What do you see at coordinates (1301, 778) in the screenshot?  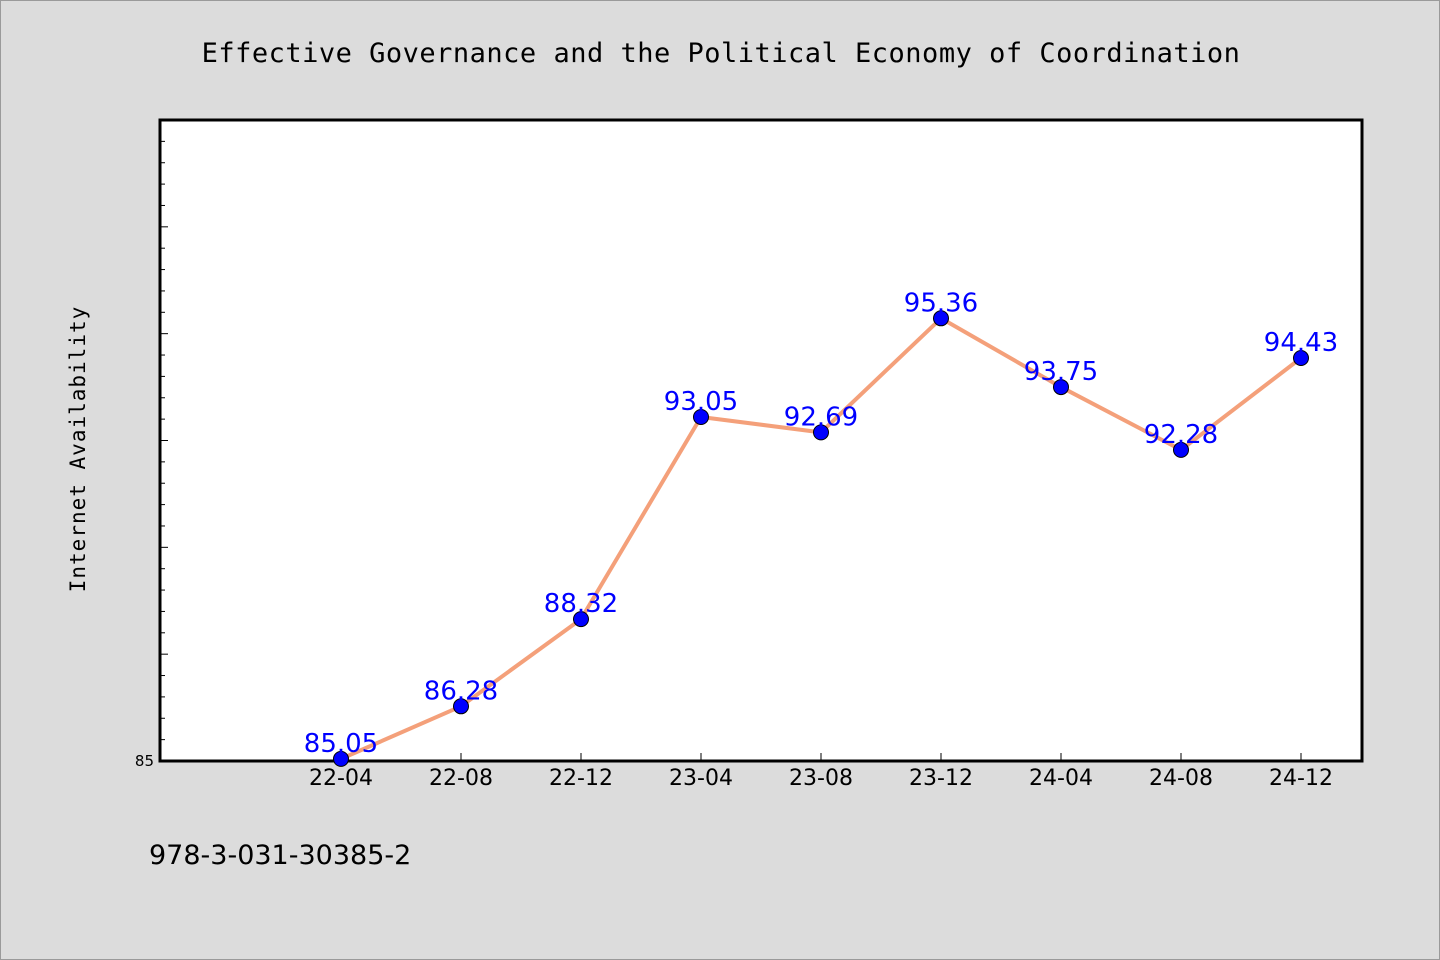 I see `x-tick-label: 24-12` at bounding box center [1301, 778].